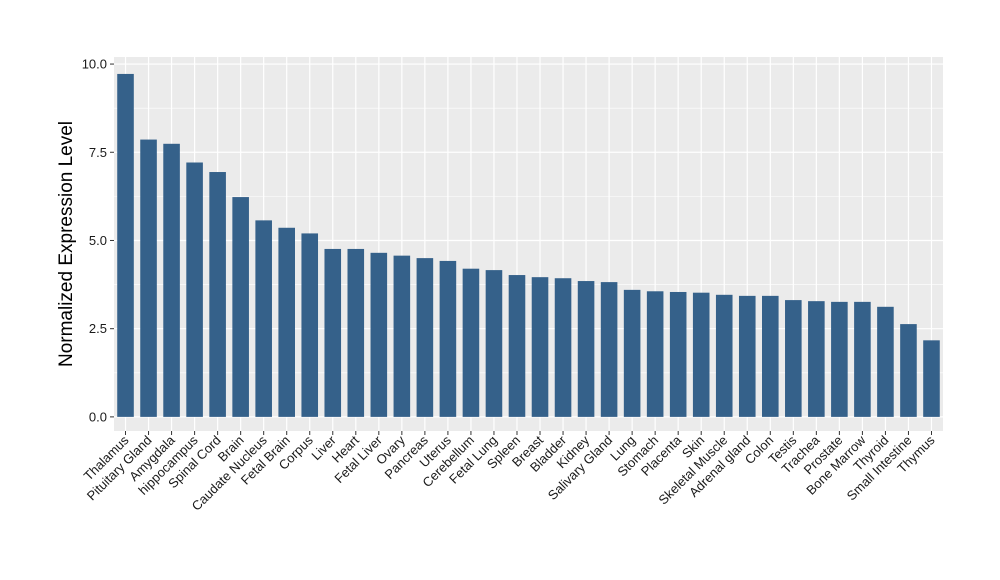 The height and width of the screenshot is (580, 1000). What do you see at coordinates (98, 328) in the screenshot?
I see `y-tick-label: 2.5` at bounding box center [98, 328].